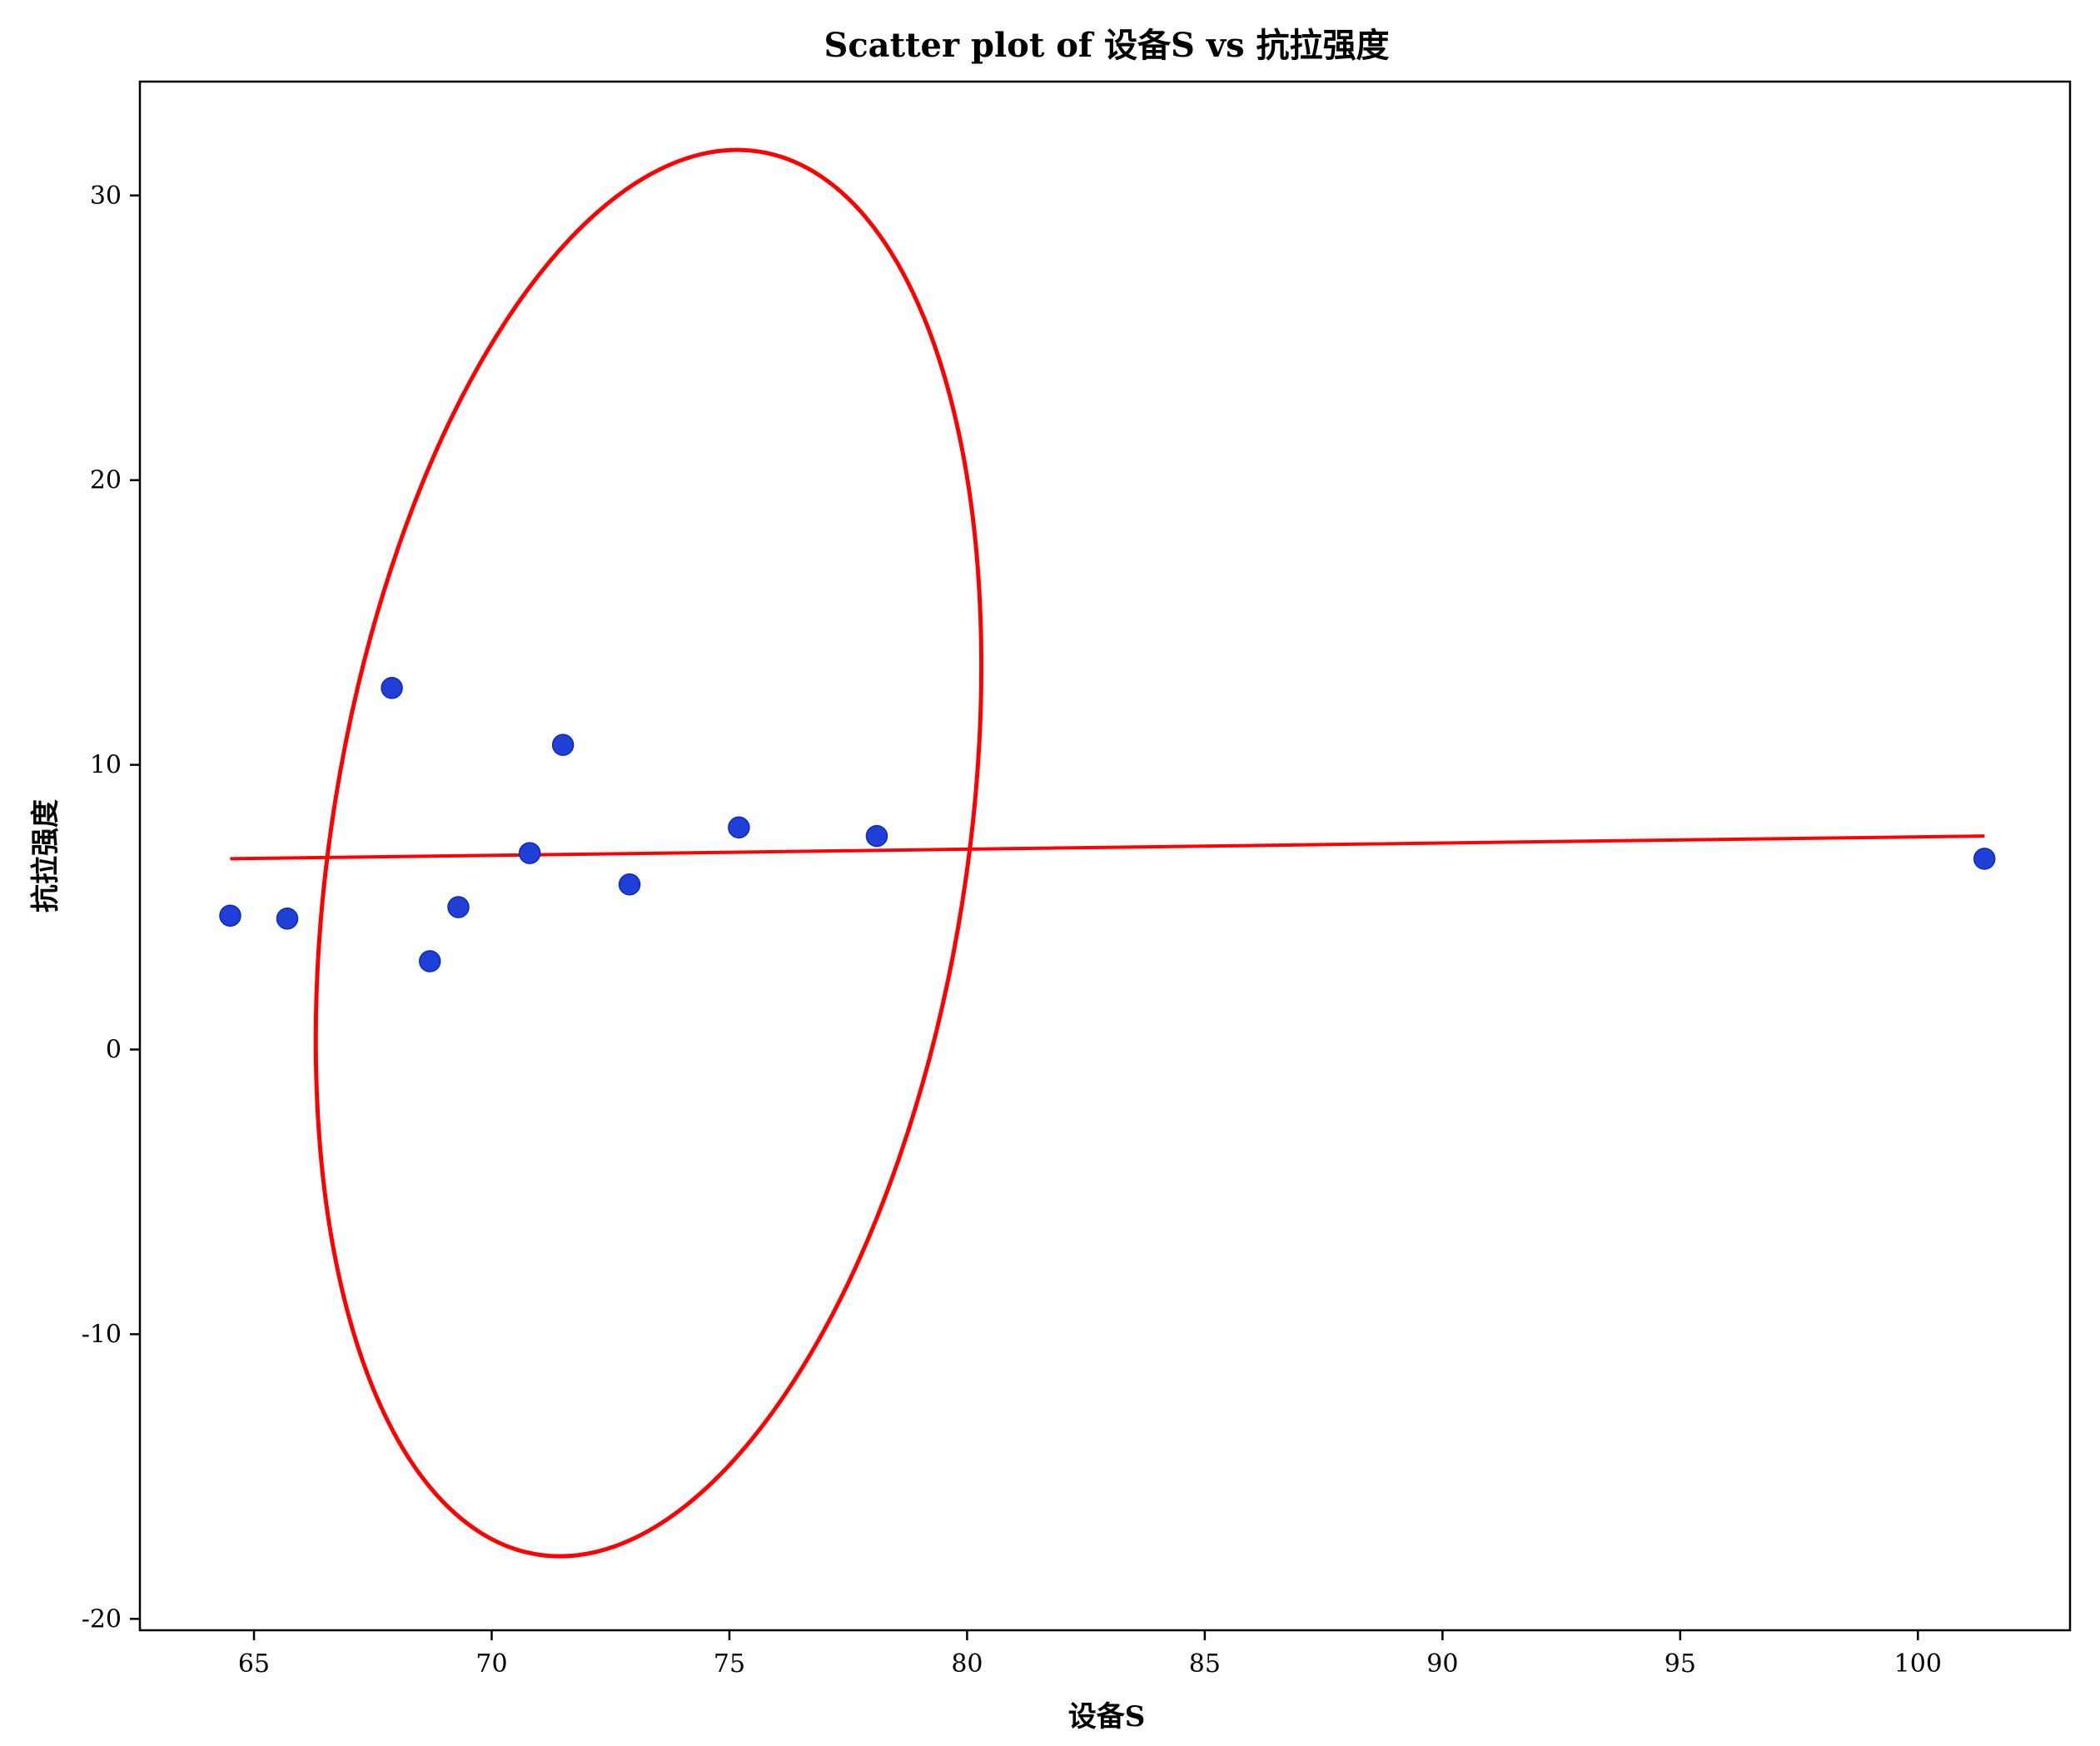 Image resolution: width=2100 pixels, height=1746 pixels. What do you see at coordinates (254, 1664) in the screenshot?
I see `x-tick-label: 65` at bounding box center [254, 1664].